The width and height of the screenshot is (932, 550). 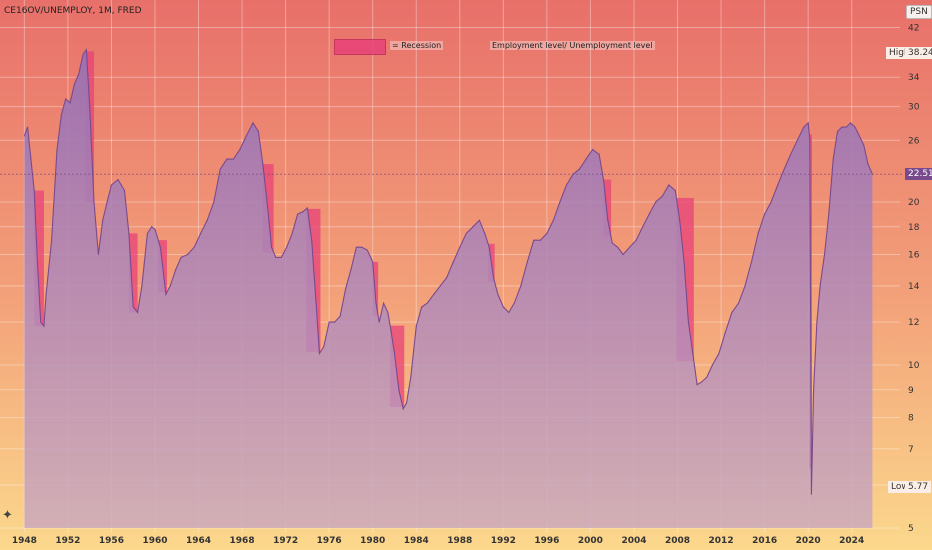 What do you see at coordinates (918, 174) in the screenshot?
I see `last-value-tag: 22.51` at bounding box center [918, 174].